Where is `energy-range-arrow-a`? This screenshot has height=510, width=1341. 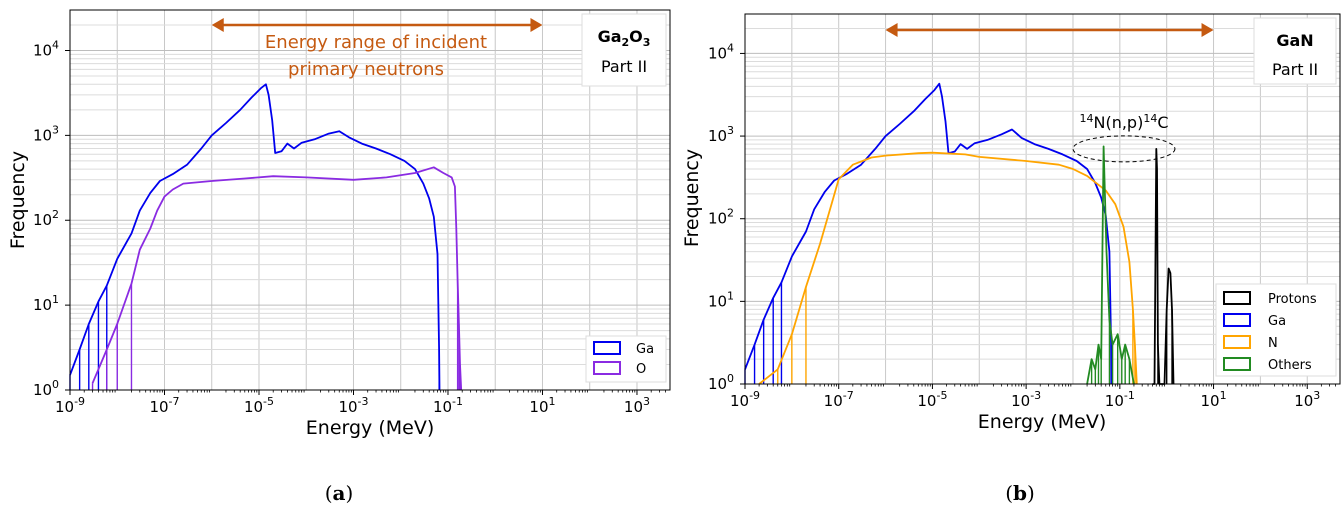
energy-range-arrow-a is located at coordinates (377, 25).